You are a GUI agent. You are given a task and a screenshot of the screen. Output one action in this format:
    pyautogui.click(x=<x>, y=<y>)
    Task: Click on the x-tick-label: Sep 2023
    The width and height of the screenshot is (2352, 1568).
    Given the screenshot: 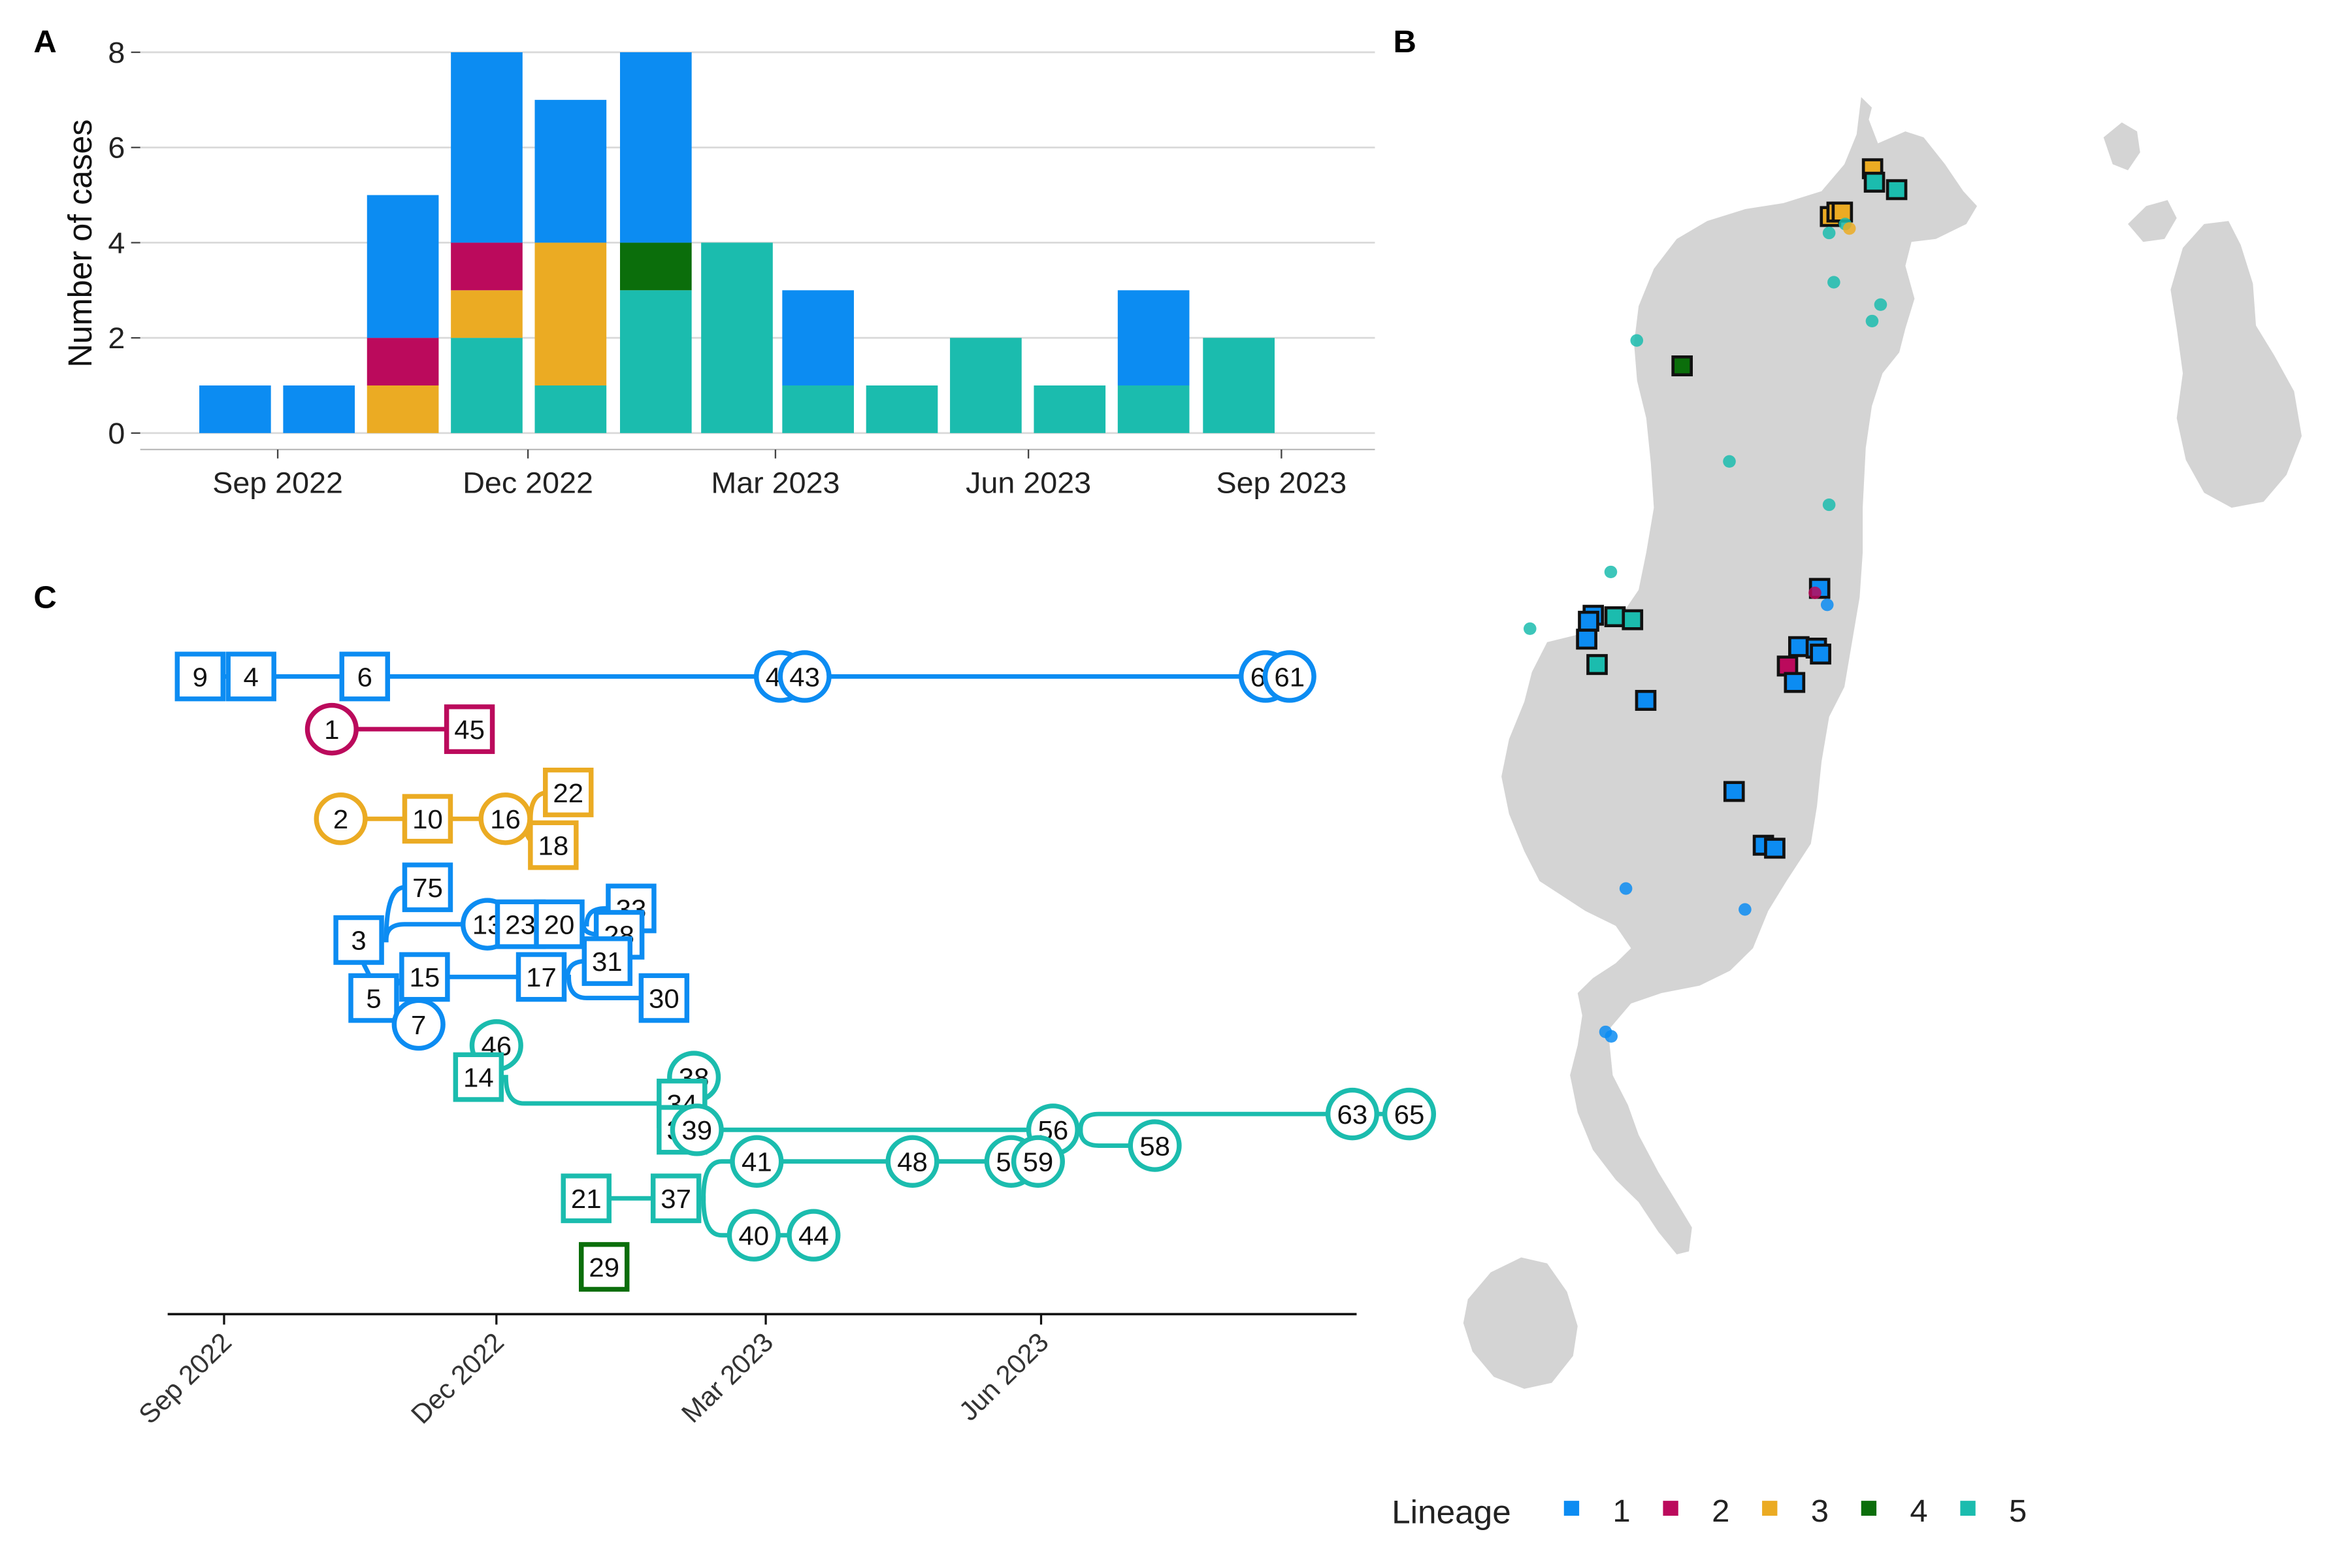 What is the action you would take?
    pyautogui.click(x=1281, y=482)
    